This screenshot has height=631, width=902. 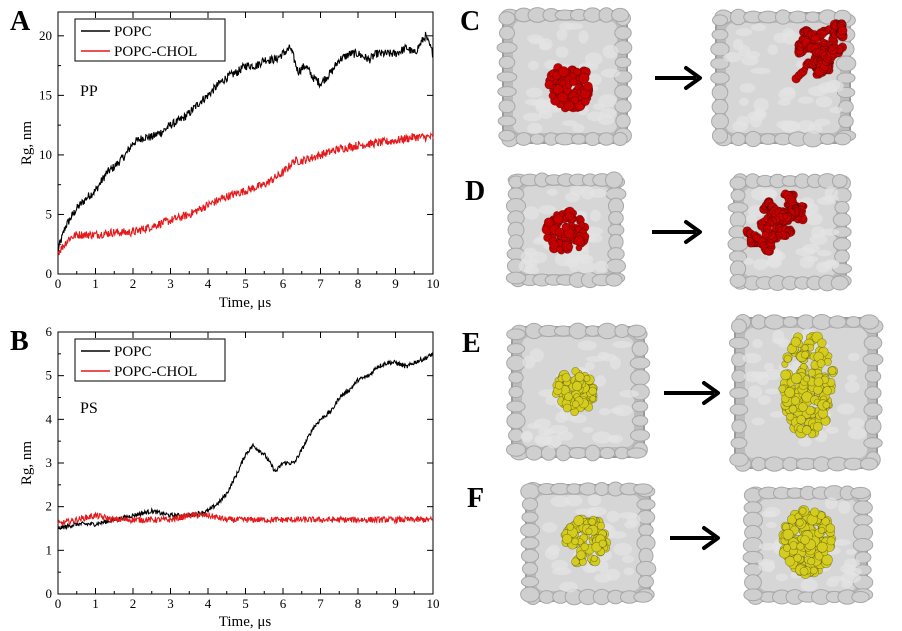 I want to click on chart-a-legend-box, so click(x=150, y=40).